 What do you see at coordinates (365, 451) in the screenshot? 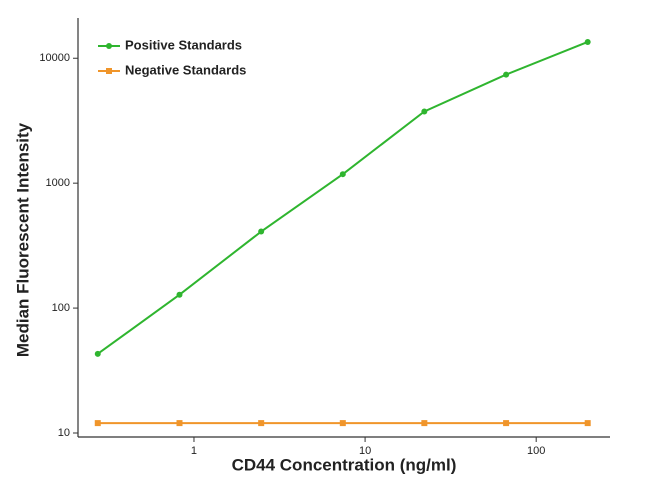
I see `x-tick-label: 10` at bounding box center [365, 451].